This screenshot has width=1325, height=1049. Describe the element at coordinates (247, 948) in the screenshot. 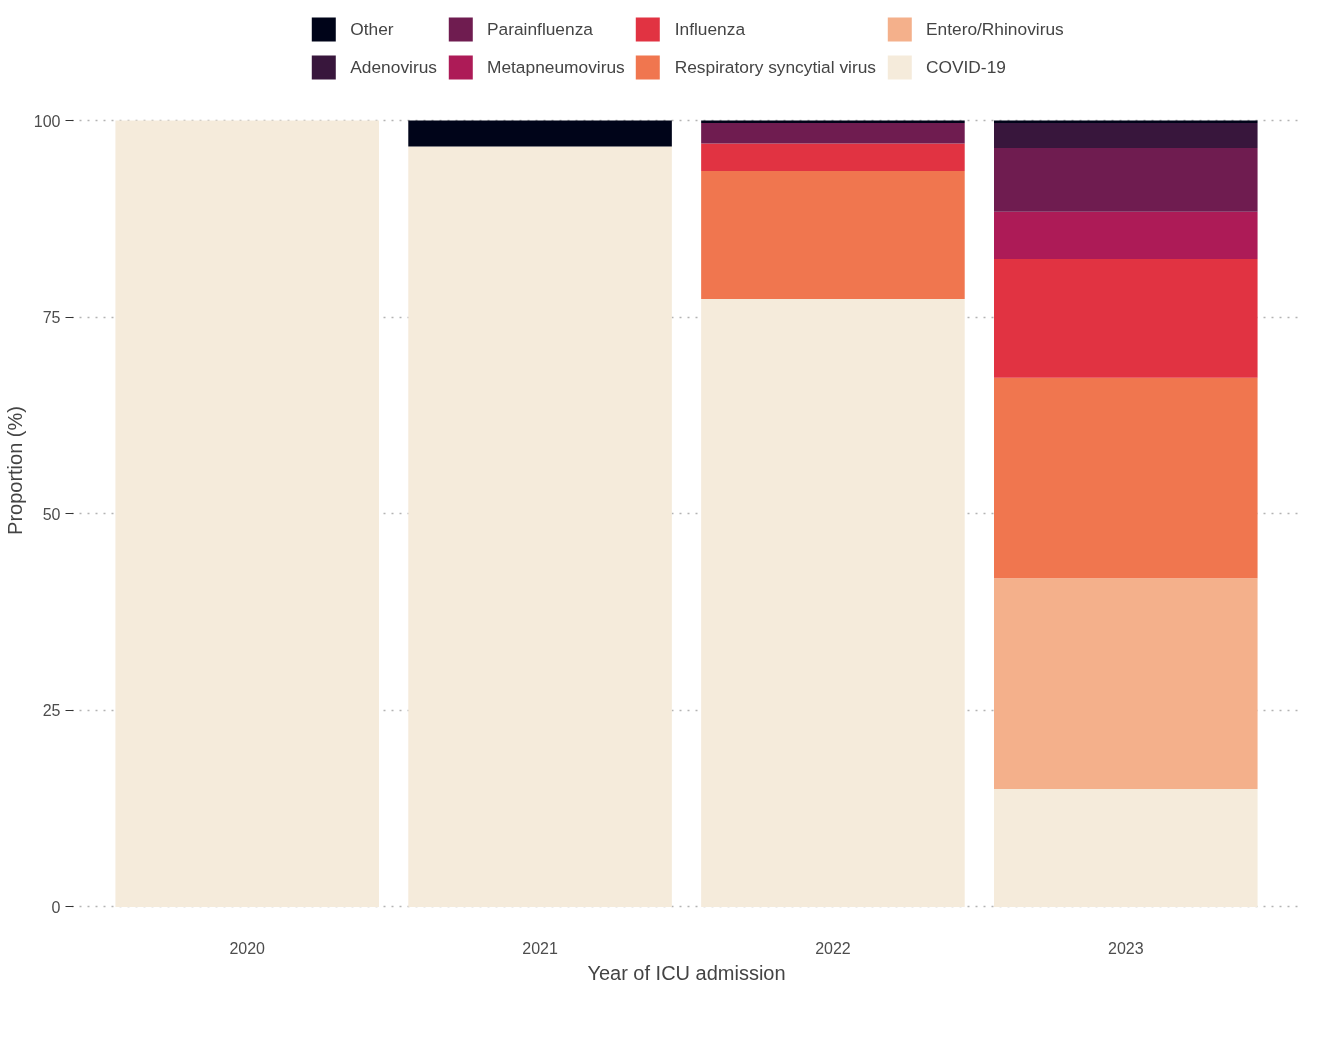

I see `x-tick-label: 2020` at that location.